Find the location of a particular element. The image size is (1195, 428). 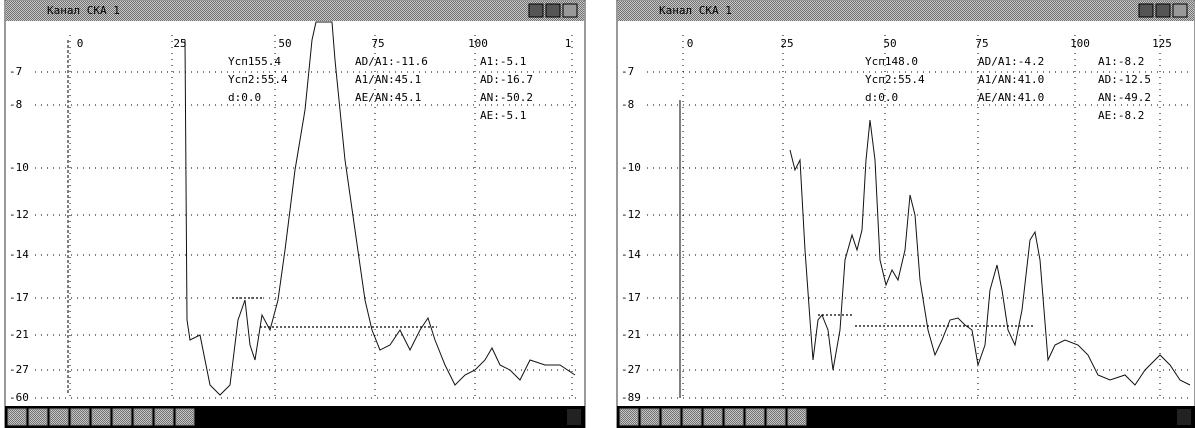

x-label: 1 is located at coordinates (568, 43).